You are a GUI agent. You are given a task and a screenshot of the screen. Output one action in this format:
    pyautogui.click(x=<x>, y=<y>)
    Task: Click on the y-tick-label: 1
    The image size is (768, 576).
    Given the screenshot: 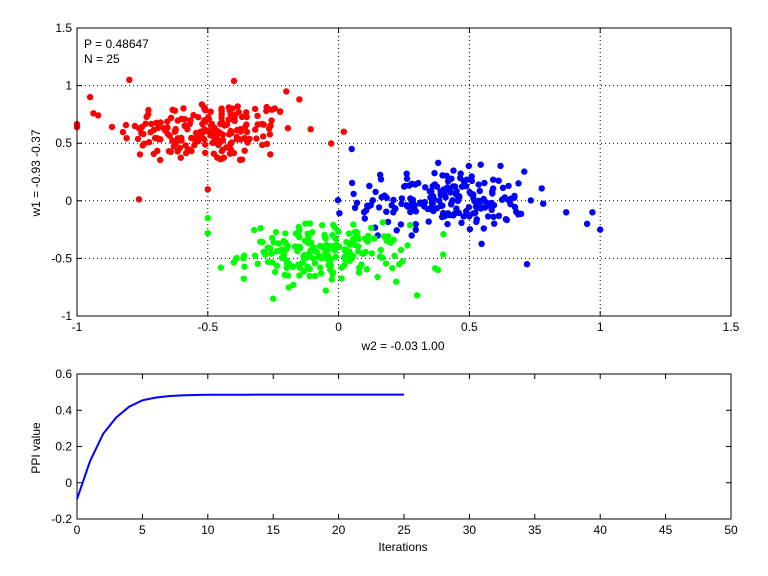 What is the action you would take?
    pyautogui.click(x=68, y=86)
    